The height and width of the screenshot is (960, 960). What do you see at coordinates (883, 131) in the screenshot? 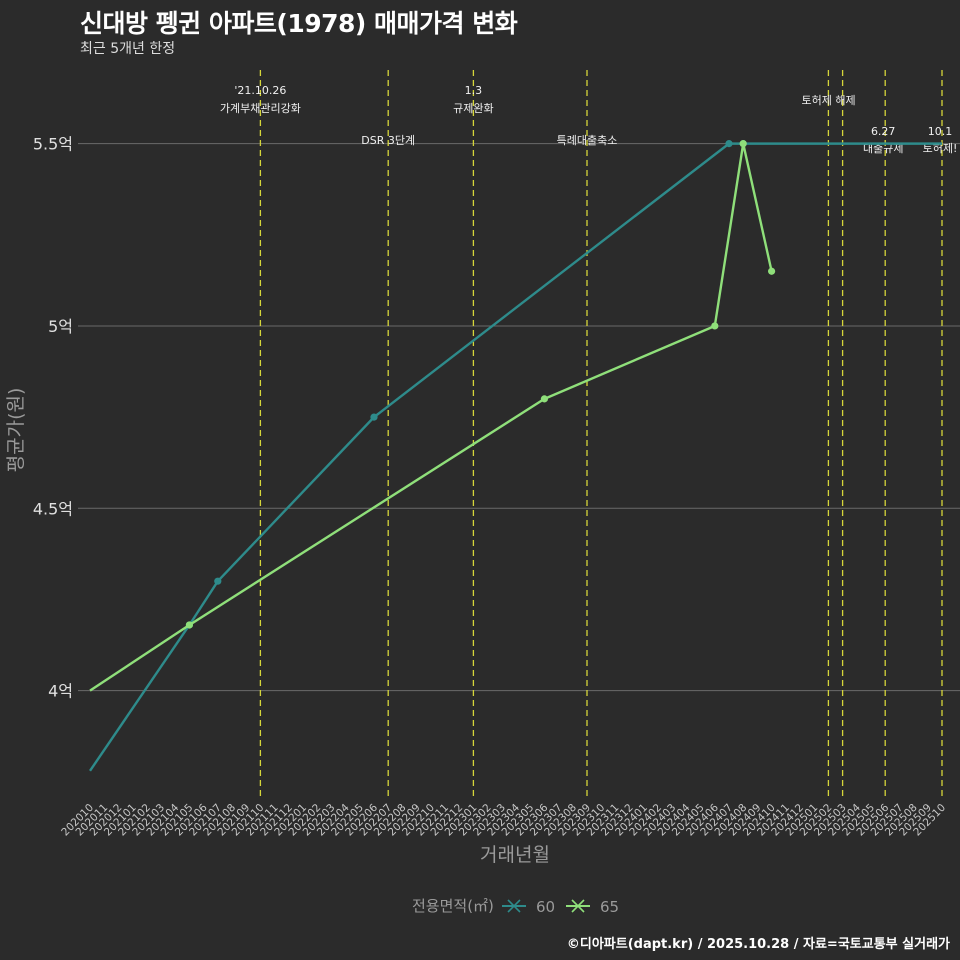
I see `event-date-label: 6.27` at bounding box center [883, 131].